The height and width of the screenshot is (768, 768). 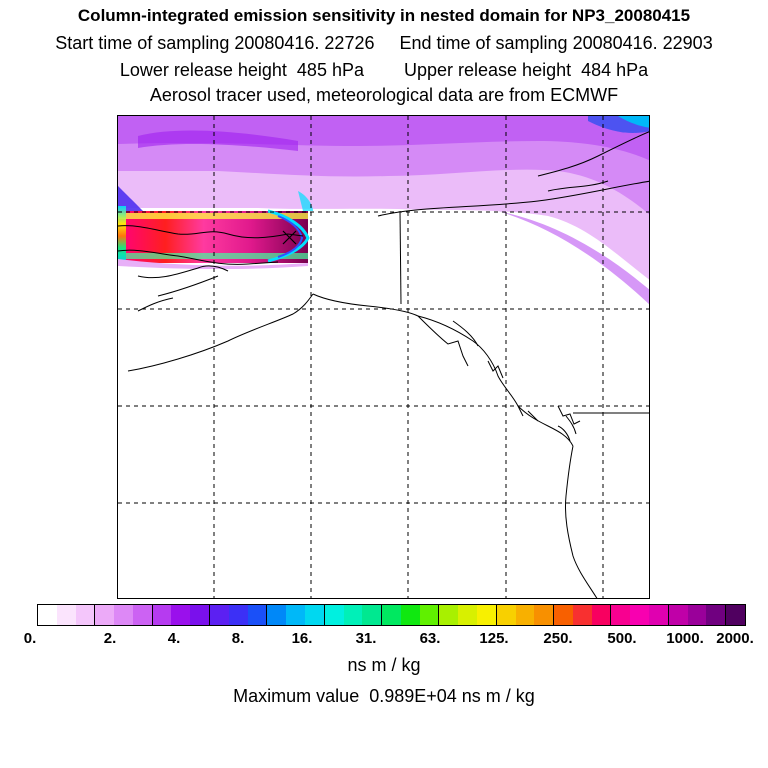 I want to click on maximum-value: Maximum value 0.989E+04 ns m / kg, so click(x=384, y=696).